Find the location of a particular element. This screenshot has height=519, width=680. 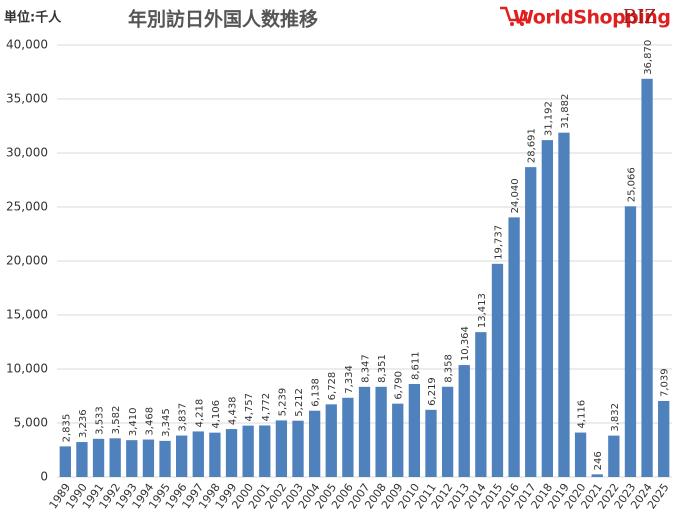

value-label: 3,832 is located at coordinates (615, 417).